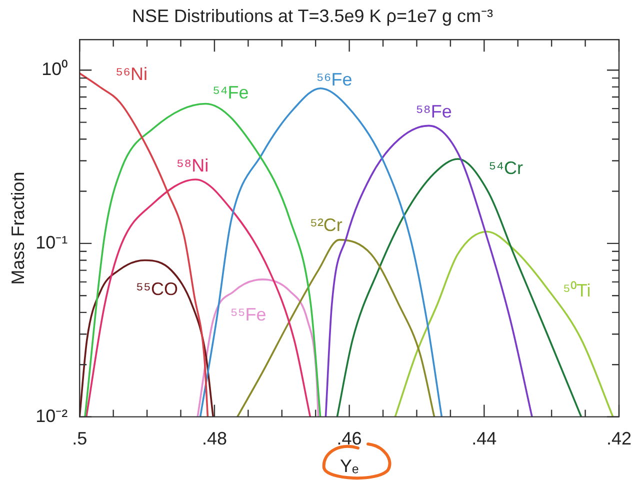  Describe the element at coordinates (55, 69) in the screenshot. I see `y-tick-label: 10⁰` at that location.